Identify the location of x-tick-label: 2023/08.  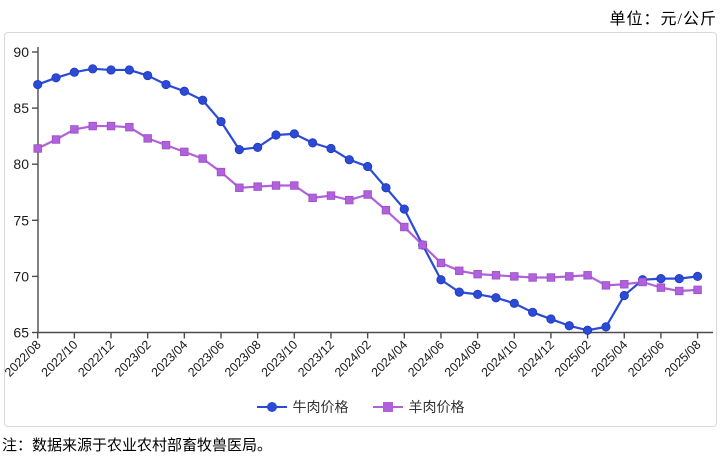
(243, 359).